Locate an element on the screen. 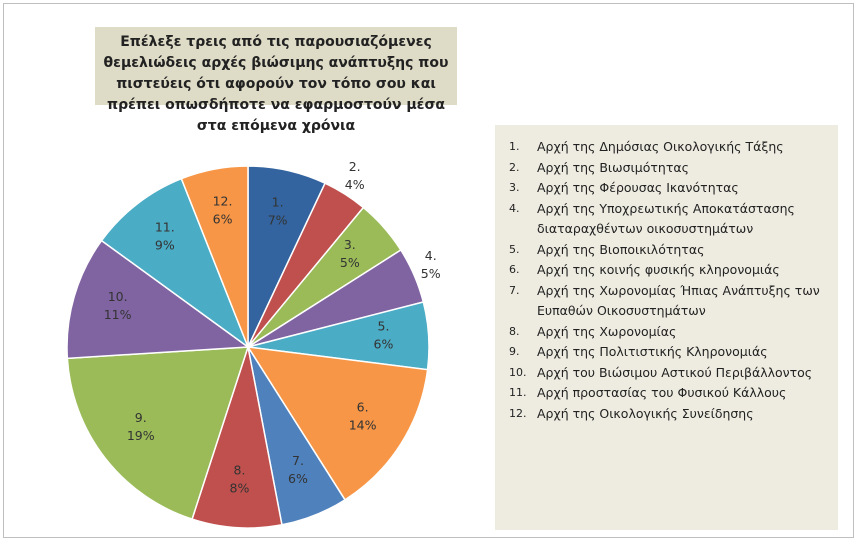 The height and width of the screenshot is (543, 859). slice-category: 6. is located at coordinates (363, 407).